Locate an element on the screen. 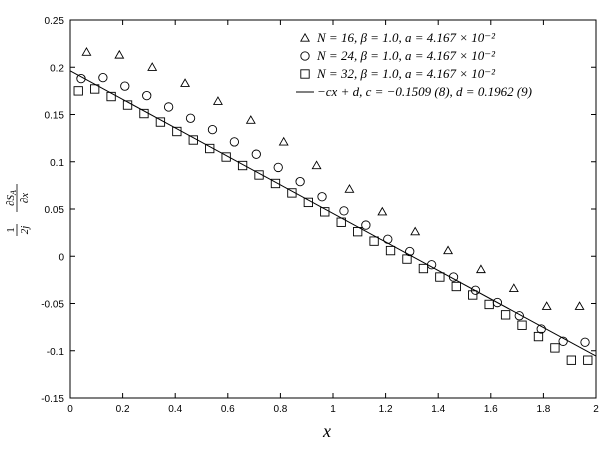 This screenshot has height=450, width=599. x-tick-label: 0.6 is located at coordinates (228, 409).